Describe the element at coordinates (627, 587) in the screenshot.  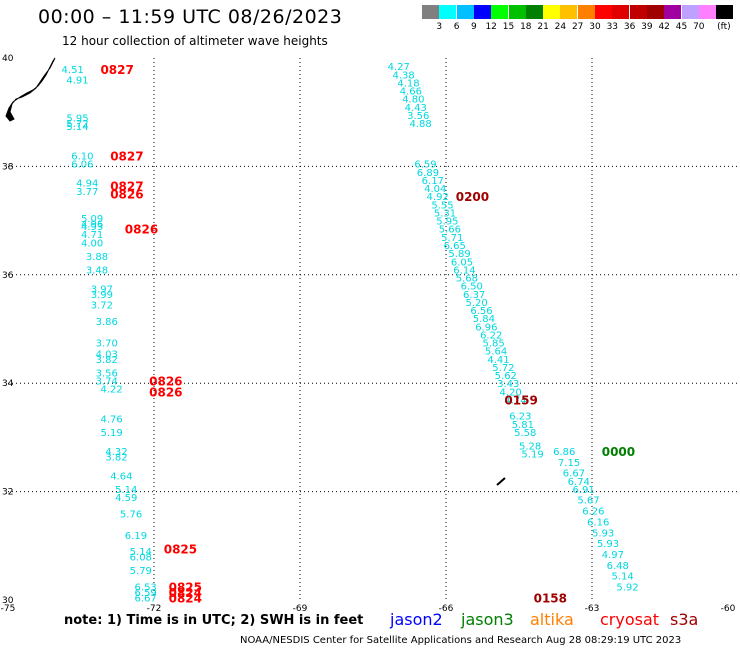
I see `swh-value: 5.92` at that location.